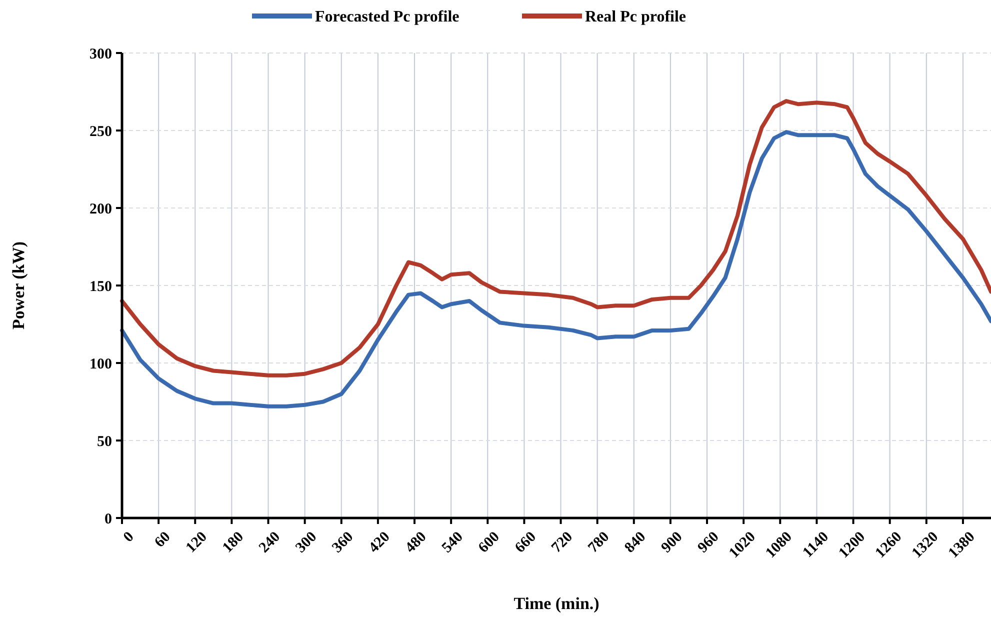 The width and height of the screenshot is (991, 617). Describe the element at coordinates (163, 539) in the screenshot. I see `x-tick-label: 60` at that location.